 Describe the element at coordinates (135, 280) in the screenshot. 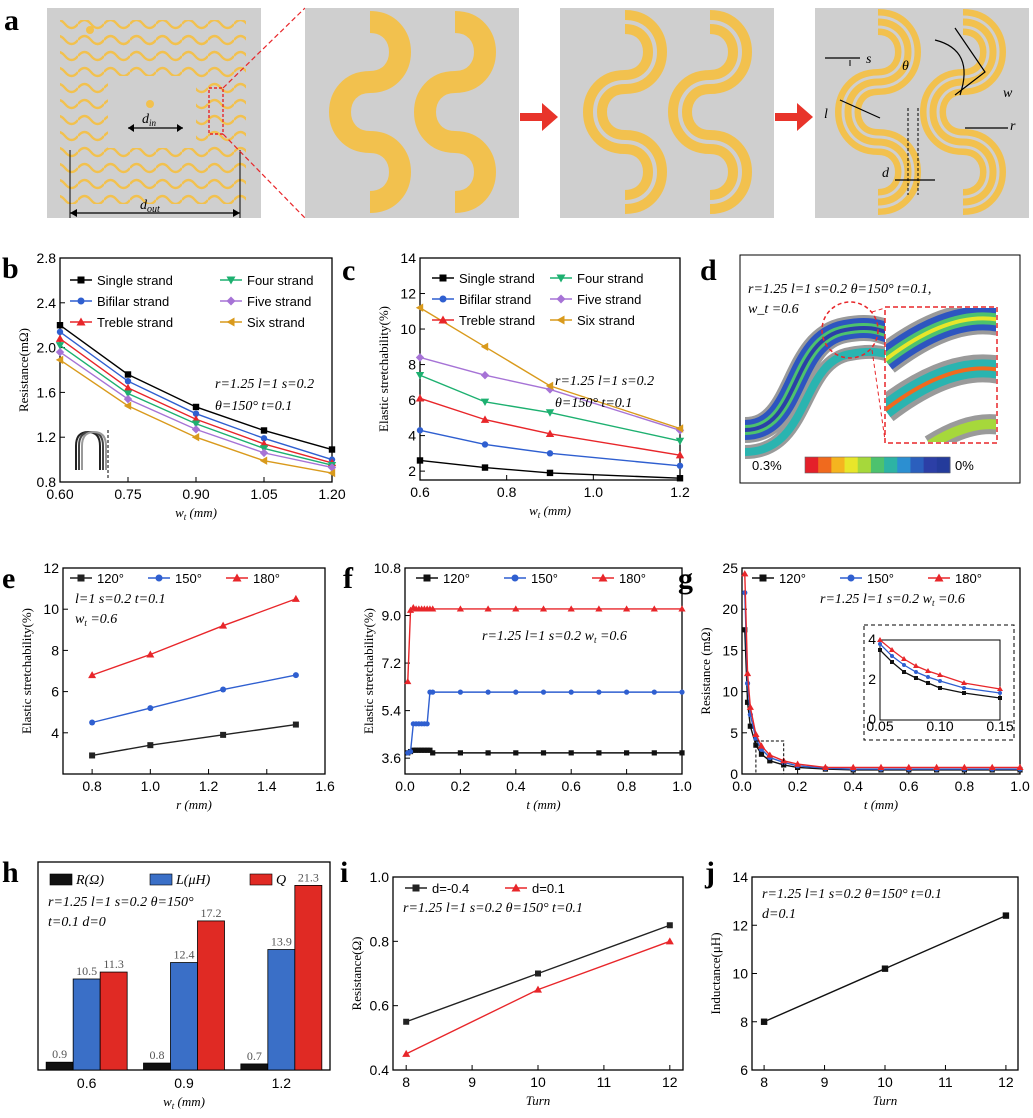

I see `legend-label: Single strand` at that location.